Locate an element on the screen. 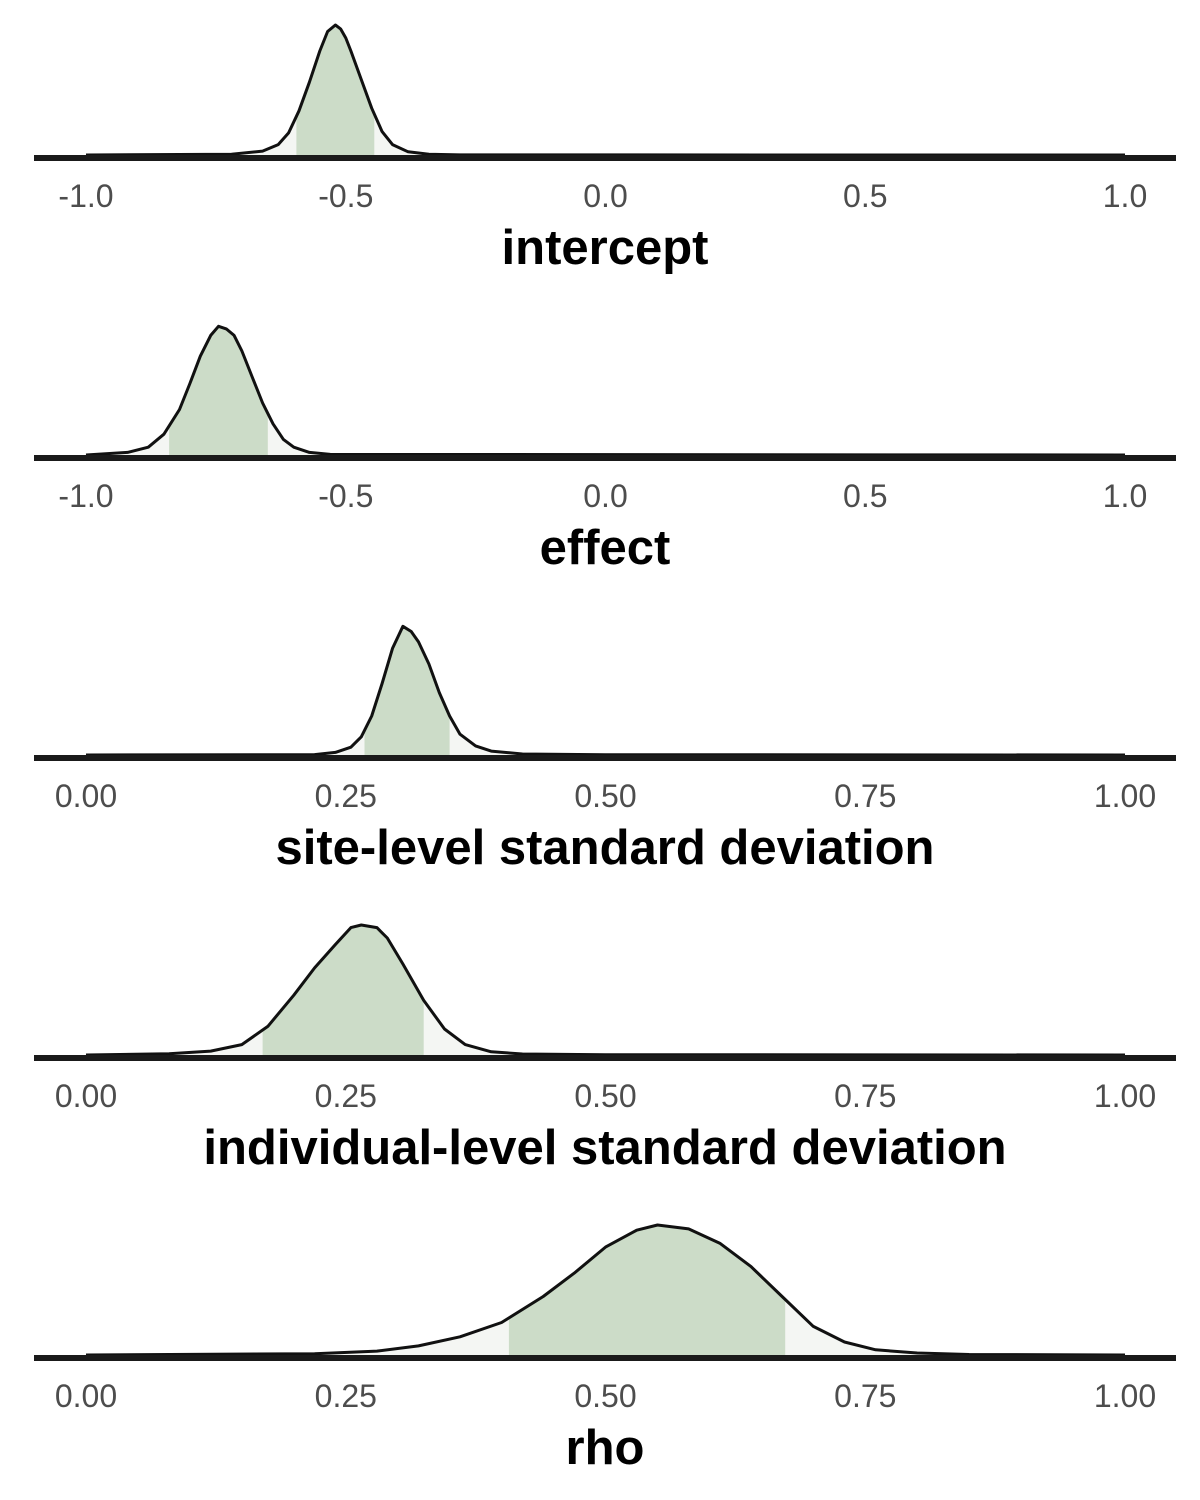  axis-title: effect is located at coordinates (605, 548).